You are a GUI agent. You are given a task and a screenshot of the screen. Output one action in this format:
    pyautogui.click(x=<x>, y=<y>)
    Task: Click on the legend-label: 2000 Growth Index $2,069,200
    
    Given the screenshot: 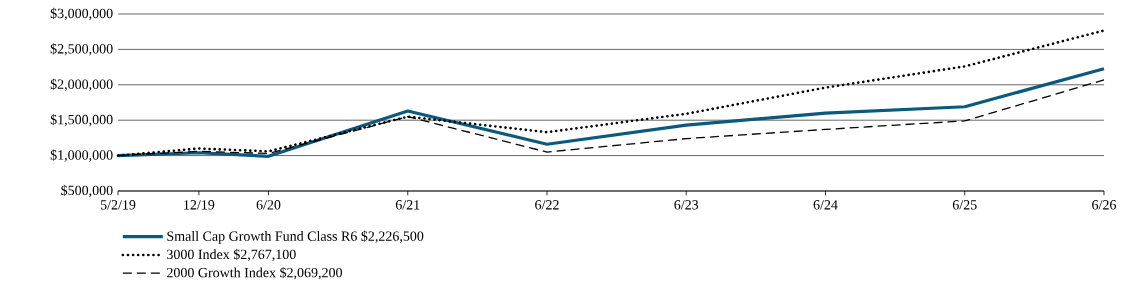 What is the action you would take?
    pyautogui.click(x=254, y=273)
    